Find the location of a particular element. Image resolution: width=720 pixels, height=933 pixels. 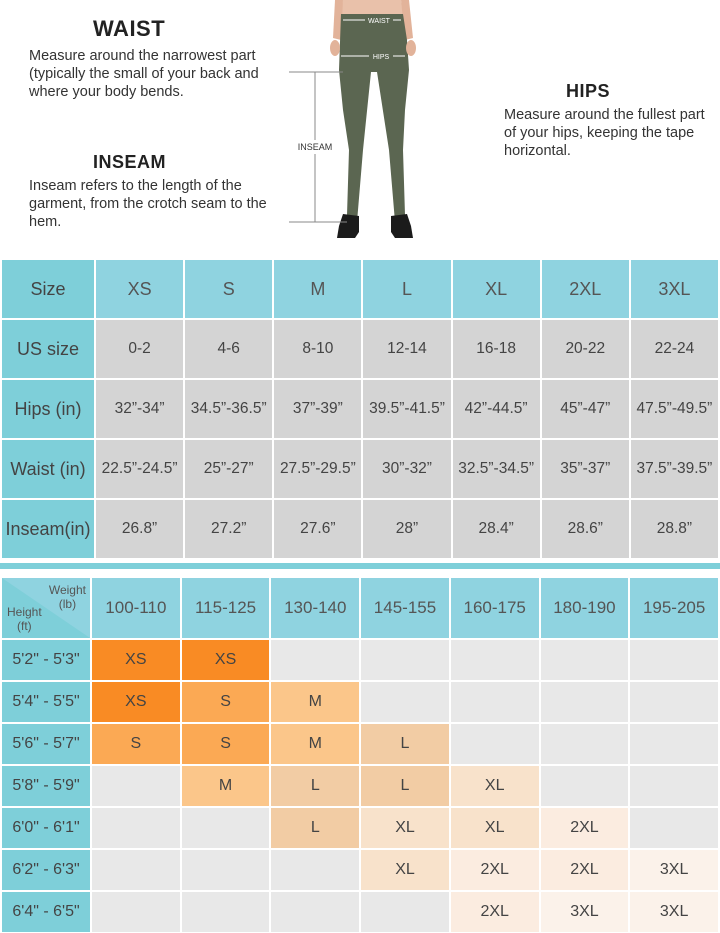

table-cell: 8-10 is located at coordinates (318, 349).